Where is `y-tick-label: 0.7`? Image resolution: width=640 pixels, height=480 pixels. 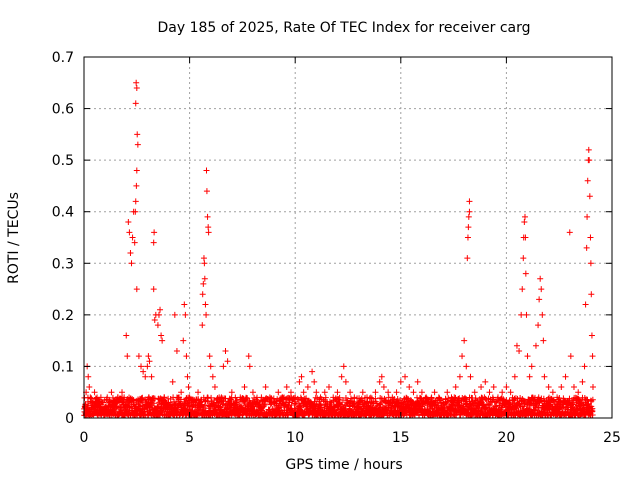
y-tick-label: 0.7 is located at coordinates (63, 58).